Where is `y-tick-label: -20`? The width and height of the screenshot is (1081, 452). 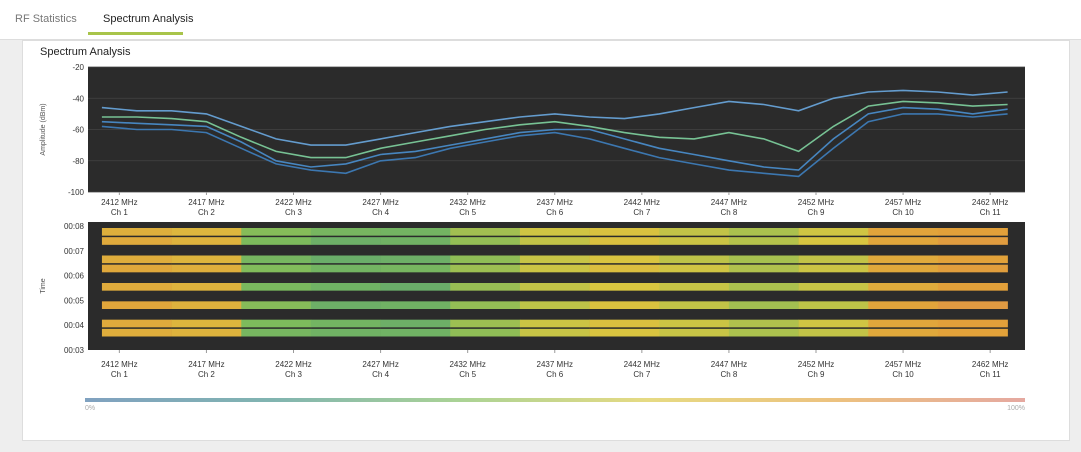
y-tick-label: -20 is located at coordinates (78, 67).